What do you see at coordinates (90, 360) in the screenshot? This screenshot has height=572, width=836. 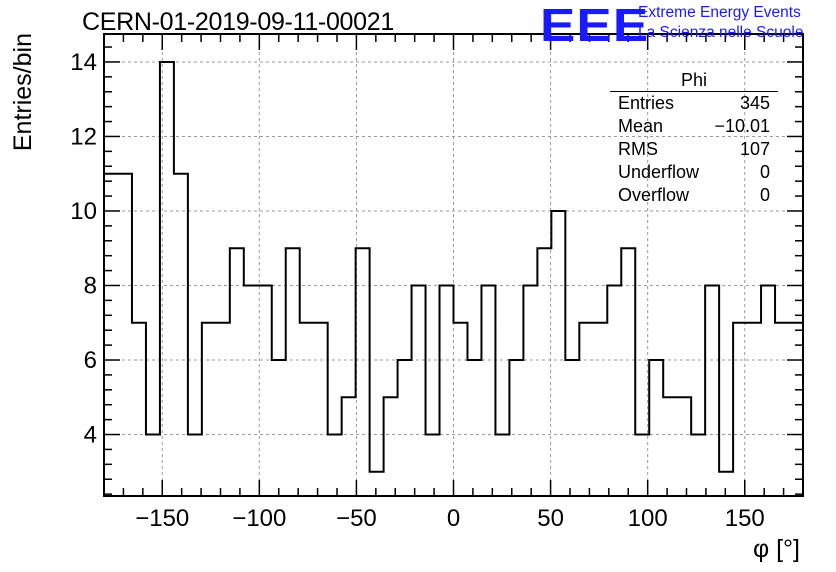 I see `y-tick-label: 6` at bounding box center [90, 360].